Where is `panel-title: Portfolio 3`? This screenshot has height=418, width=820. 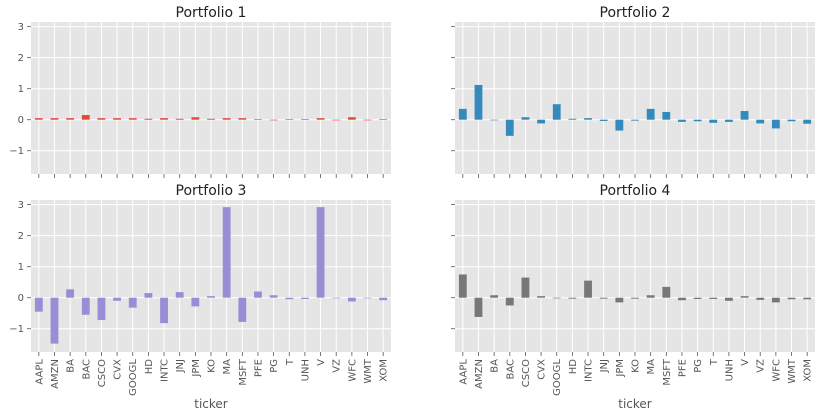 panel-title: Portfolio 3 is located at coordinates (211, 191).